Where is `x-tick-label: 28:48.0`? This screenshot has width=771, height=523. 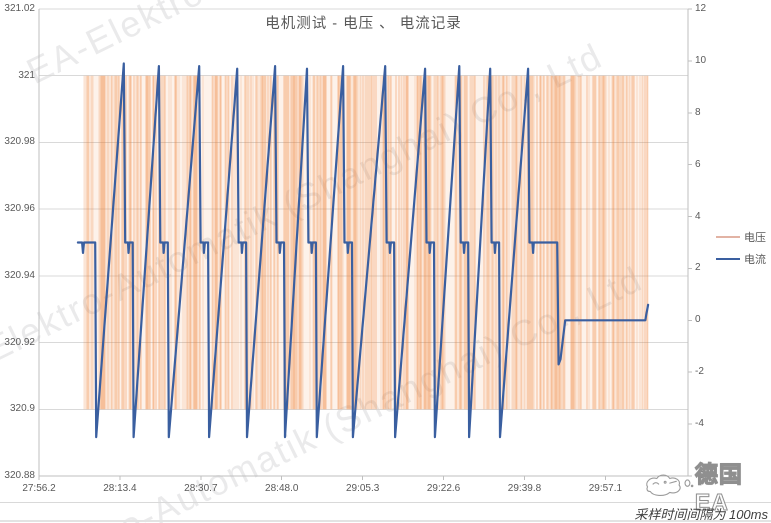
x-tick-label: 28:48.0 is located at coordinates (282, 488).